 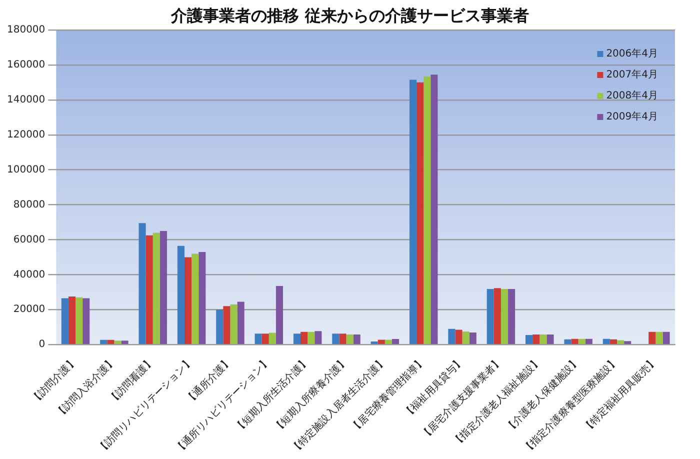 I want to click on chart-title: 介護事業者の推移 従来からの介護サービス事業者, so click(x=350, y=15).